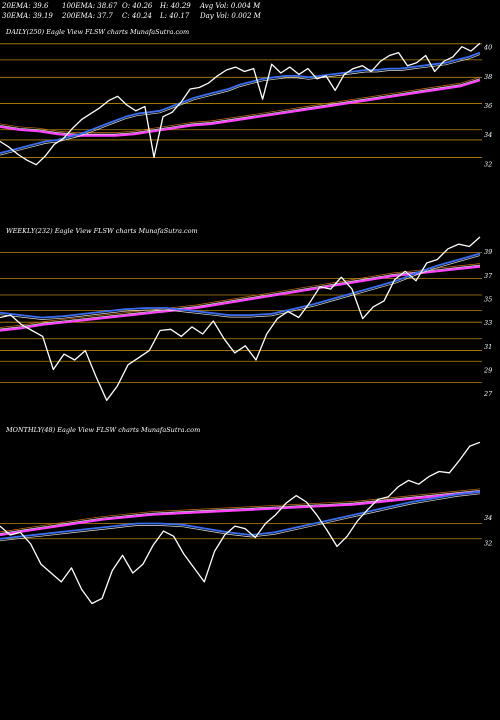  What do you see at coordinates (90, 6) in the screenshot?
I see `ema100-value: 100EMA: 38.67` at bounding box center [90, 6].